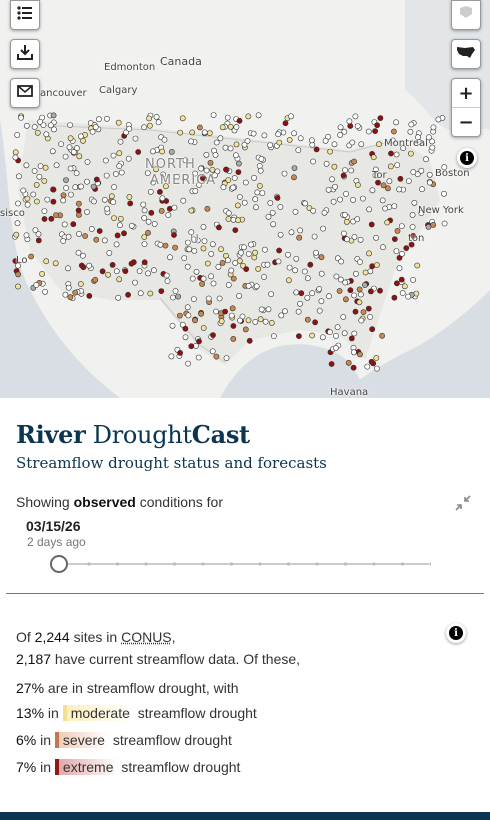 Image resolution: width=490 pixels, height=820 pixels. I want to click on basemap-button, so click(466, 15).